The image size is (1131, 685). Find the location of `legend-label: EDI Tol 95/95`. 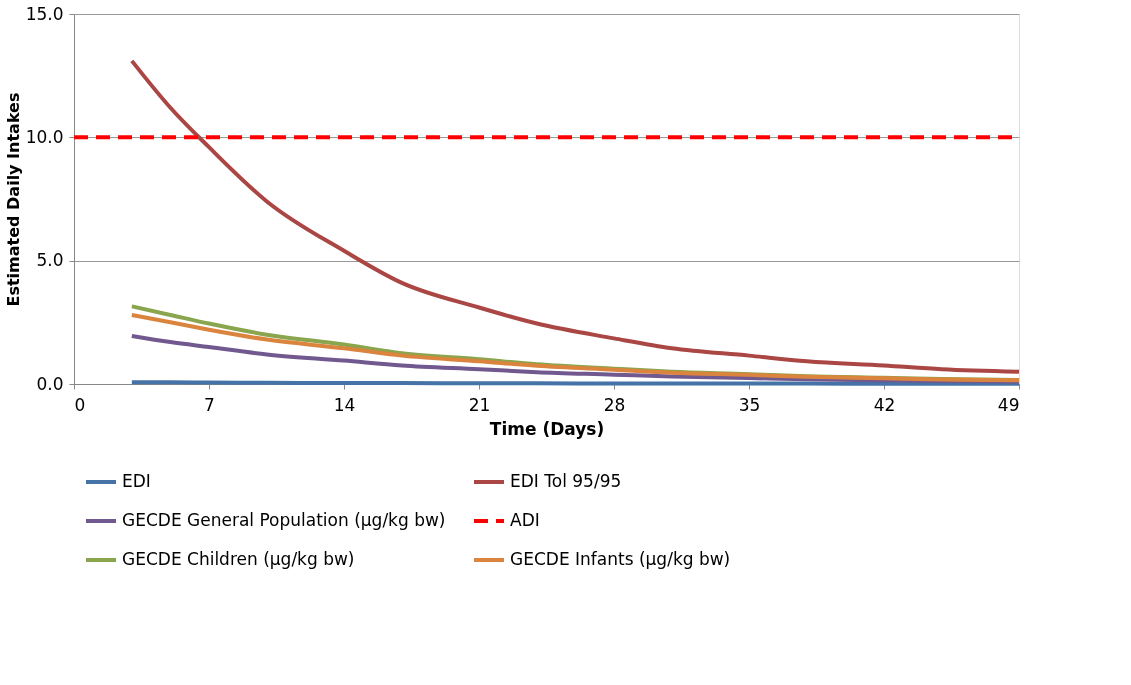

legend-label: EDI Tol 95/95 is located at coordinates (566, 481).